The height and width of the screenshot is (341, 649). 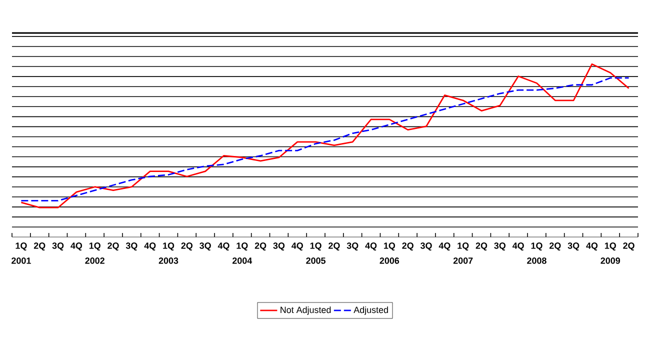 I want to click on text: 2003, so click(x=168, y=261).